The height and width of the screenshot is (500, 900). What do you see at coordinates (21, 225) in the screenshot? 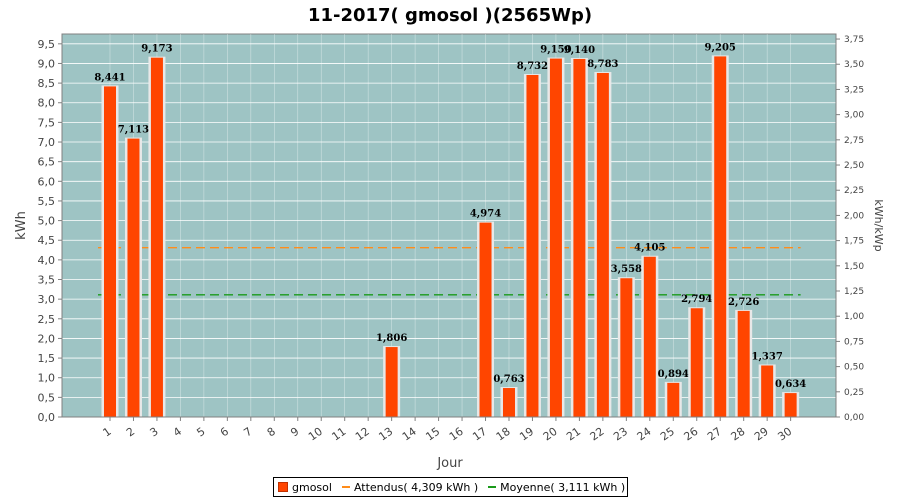
I see `y-axis-label: kWh` at bounding box center [21, 225].